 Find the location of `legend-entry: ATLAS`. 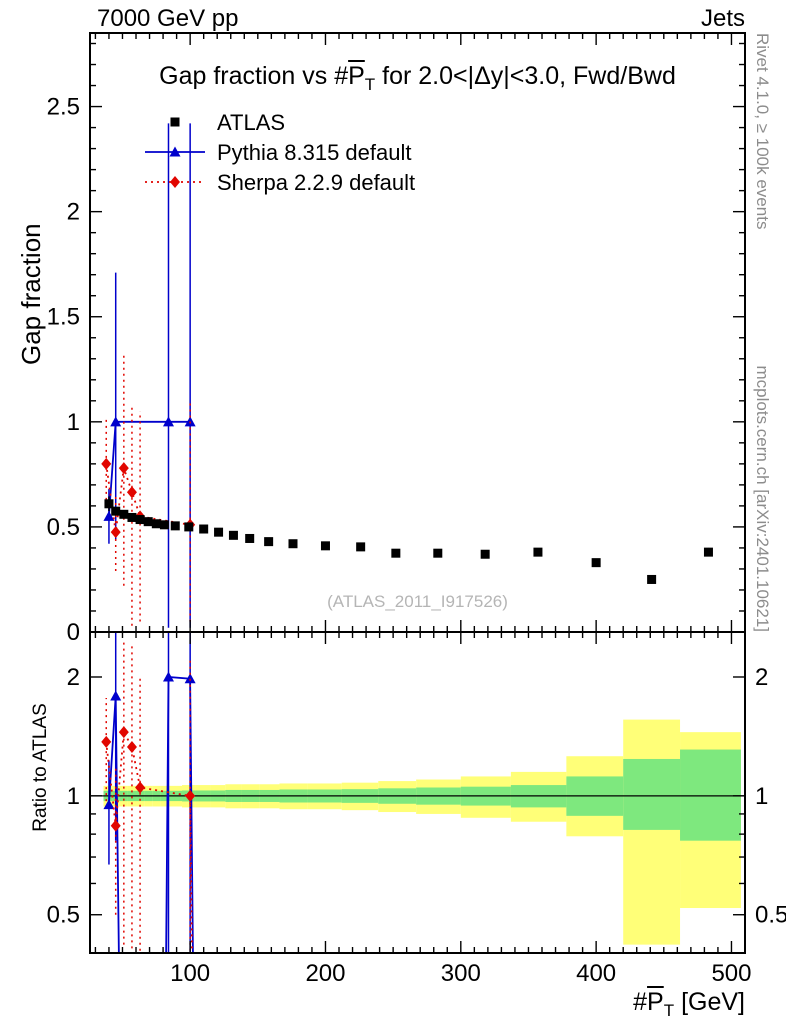

legend-entry: ATLAS is located at coordinates (227, 122).